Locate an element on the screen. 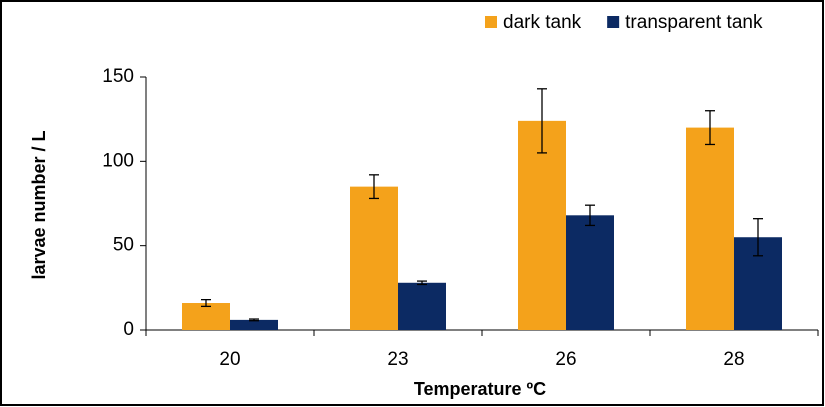  x-axis-label: Temperature ºC is located at coordinates (480, 389).